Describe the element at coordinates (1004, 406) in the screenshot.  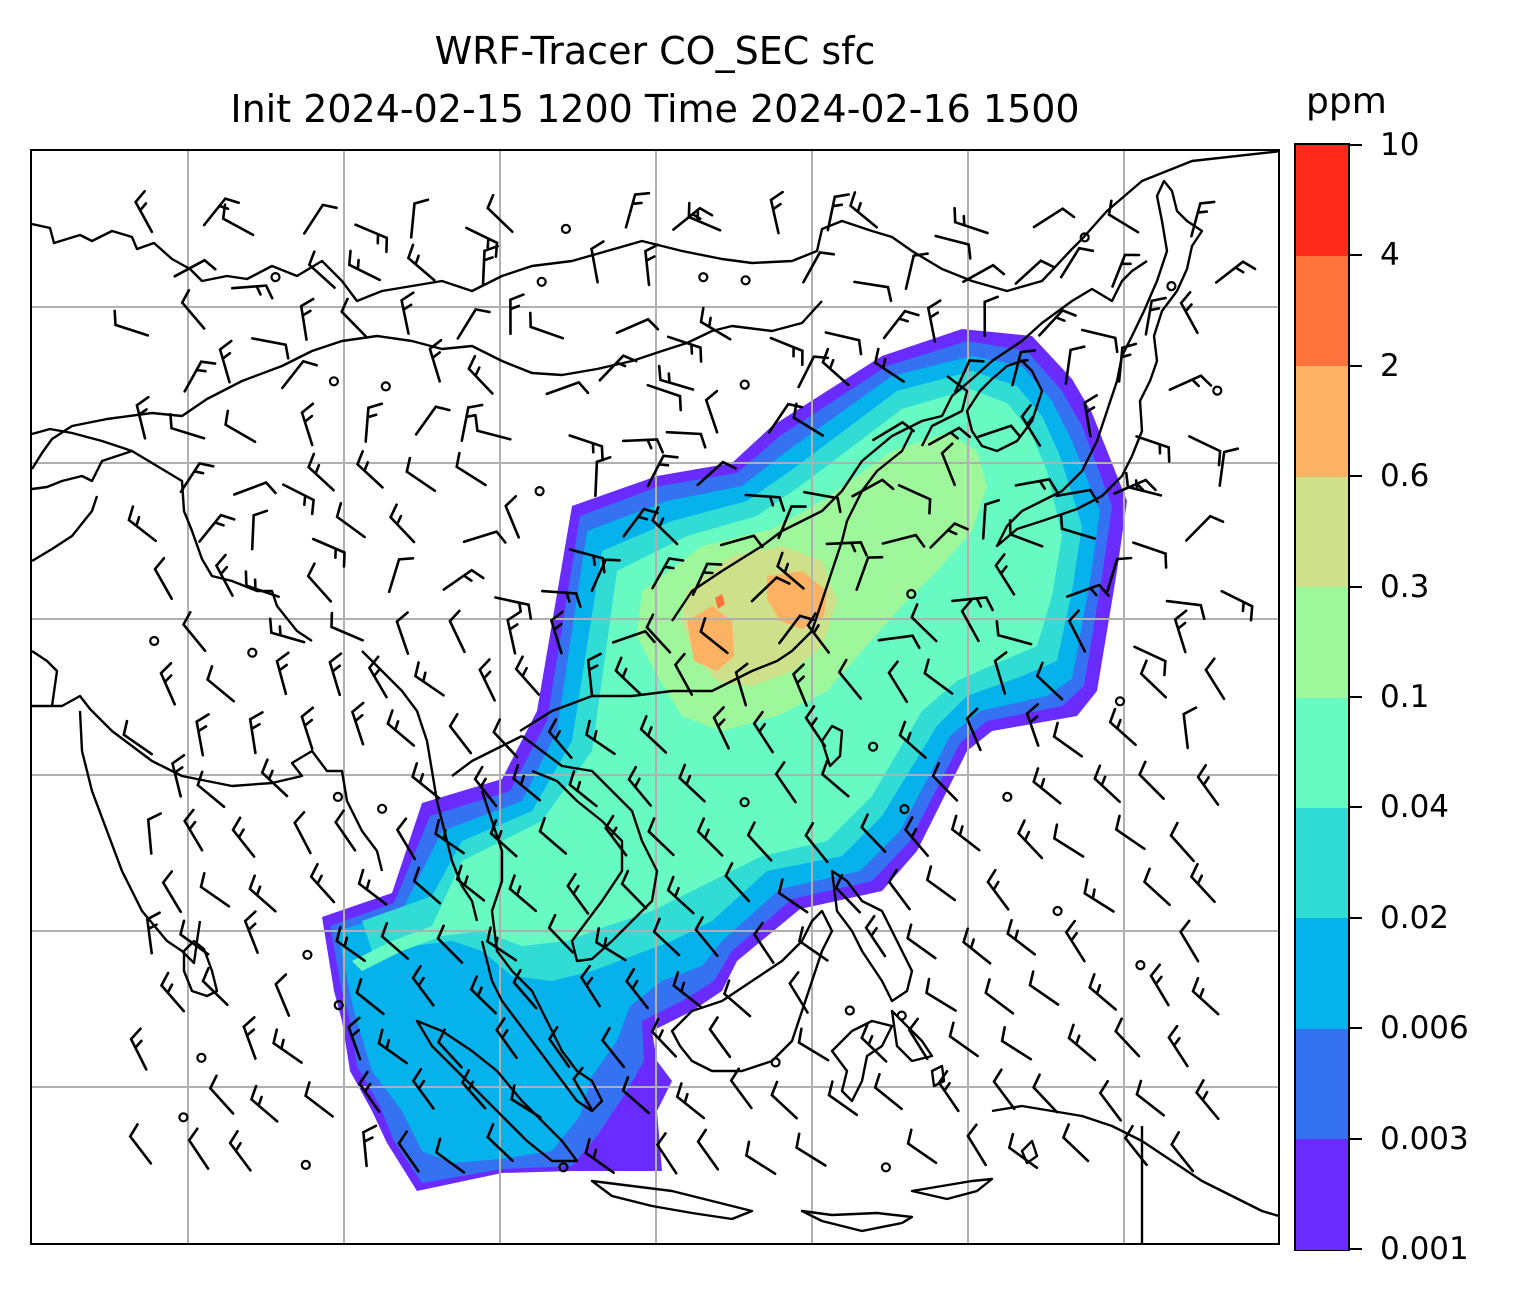
I see `coastline-korea` at that location.